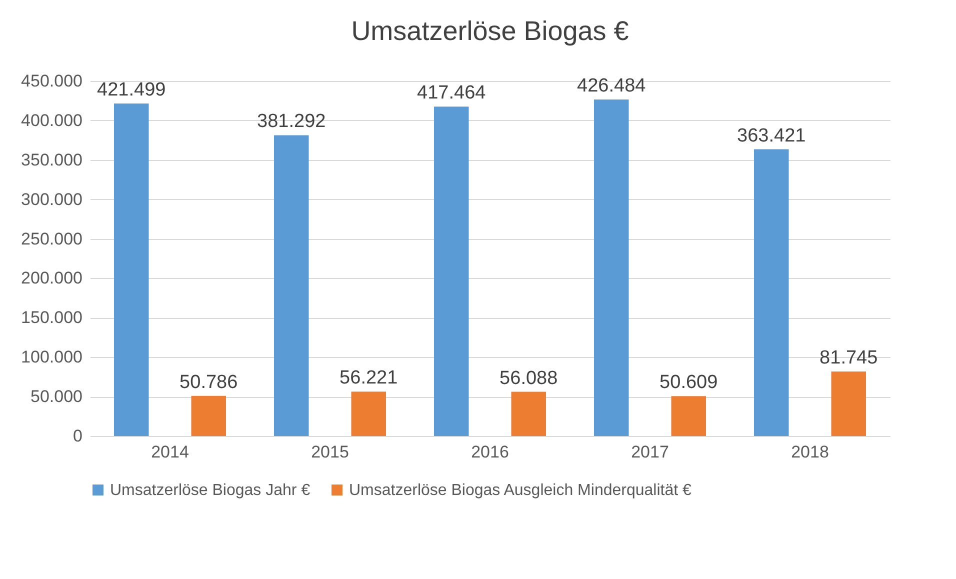 This screenshot has width=956, height=579. Describe the element at coordinates (810, 452) in the screenshot. I see `x-tick-label: 2018` at that location.